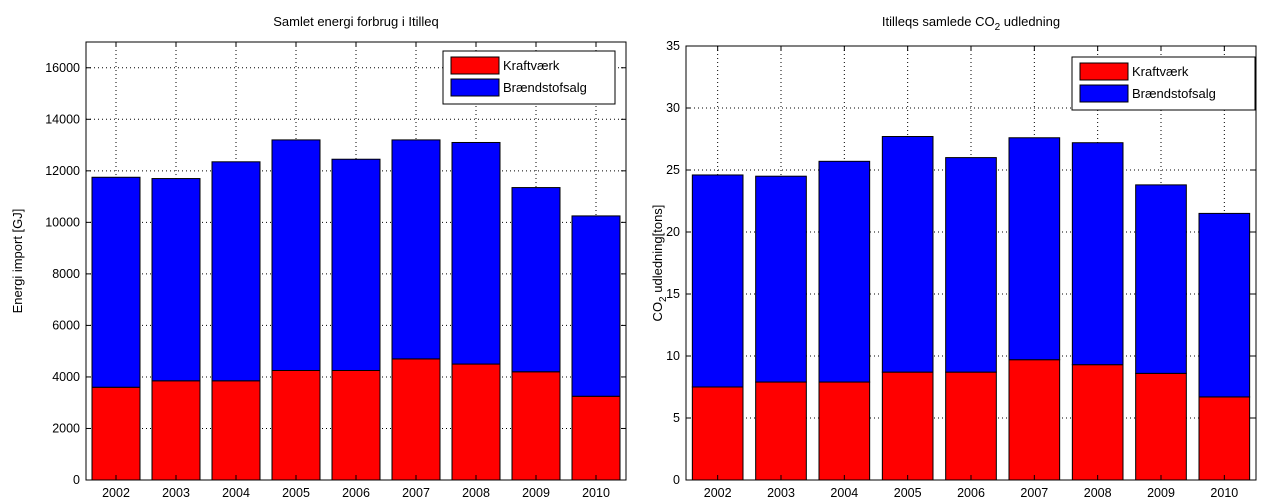 The image size is (1261, 502). What do you see at coordinates (971, 23) in the screenshot?
I see `chart-title: Itilleqs samlede CO2 udledning` at bounding box center [971, 23].